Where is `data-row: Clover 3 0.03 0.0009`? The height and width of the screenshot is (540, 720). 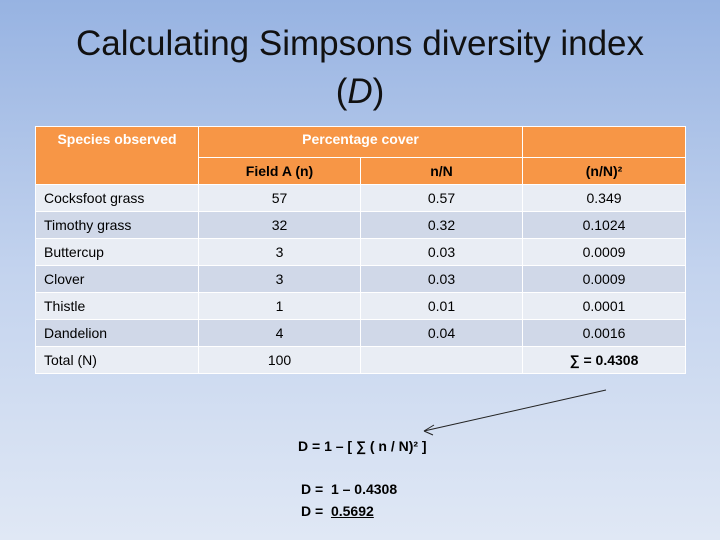
data-row: Clover 3 0.03 0.0009 is located at coordinates (361, 279).